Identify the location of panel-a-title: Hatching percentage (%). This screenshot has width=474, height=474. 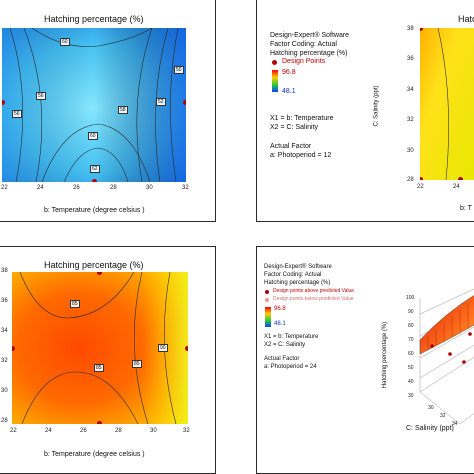
(94, 19).